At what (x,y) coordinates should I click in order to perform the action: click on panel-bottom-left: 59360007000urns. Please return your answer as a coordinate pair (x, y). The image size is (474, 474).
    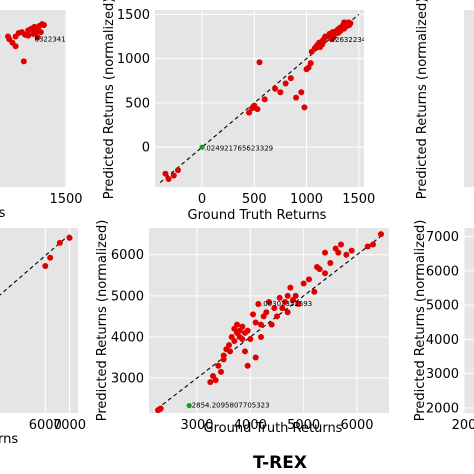
    Looking at the image, I should click on (43, 337).